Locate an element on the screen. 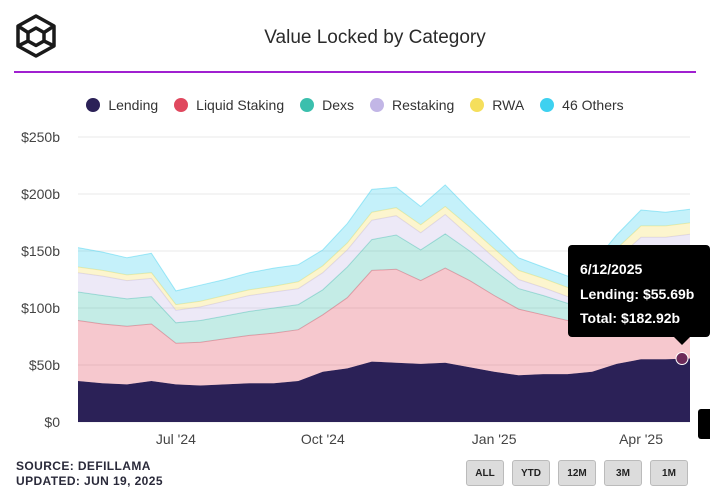  updated-label: UPDATED: JUN 19, 2025 is located at coordinates (89, 481).